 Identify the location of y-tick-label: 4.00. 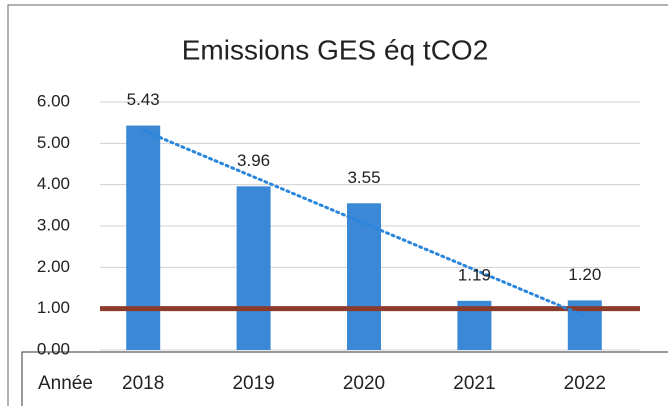
(53, 183).